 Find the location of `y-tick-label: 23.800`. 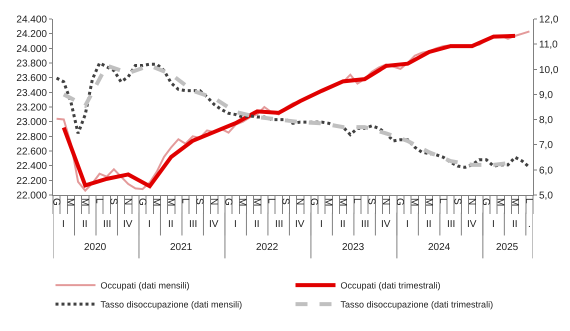

y-tick-label: 23.800 is located at coordinates (32, 64).